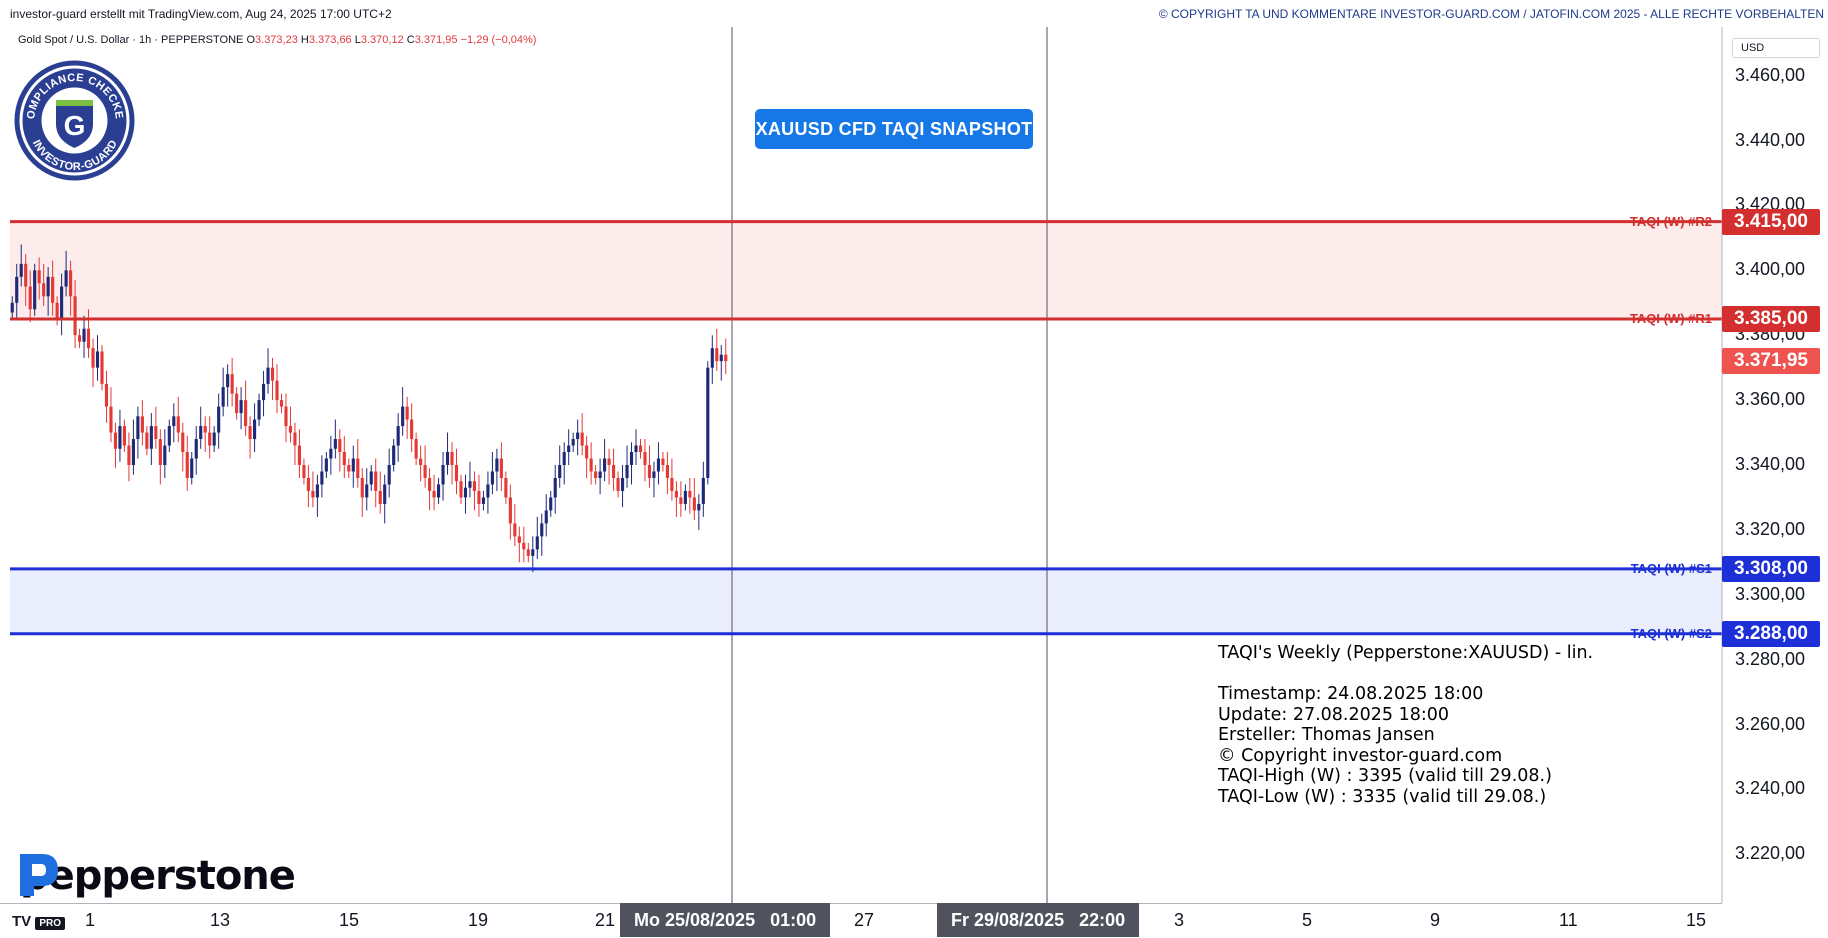 Image resolution: width=1828 pixels, height=938 pixels. Describe the element at coordinates (73, 119) in the screenshot. I see `compliance-badge-icon: COMPLIANCE CHECKED INVESTOR-GUARD G` at that location.